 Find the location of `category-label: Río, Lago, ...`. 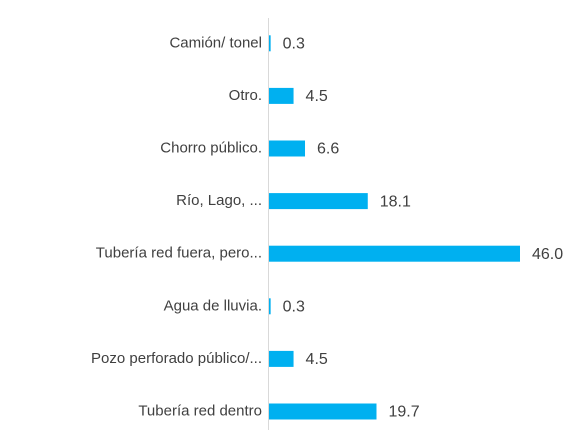

category-label: Río, Lago, ... is located at coordinates (219, 200).